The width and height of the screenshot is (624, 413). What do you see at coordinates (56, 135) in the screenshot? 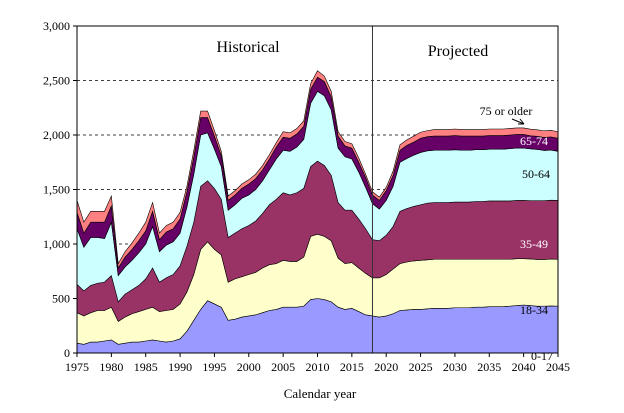
I see `y-tick-label: 2,000` at bounding box center [56, 135].